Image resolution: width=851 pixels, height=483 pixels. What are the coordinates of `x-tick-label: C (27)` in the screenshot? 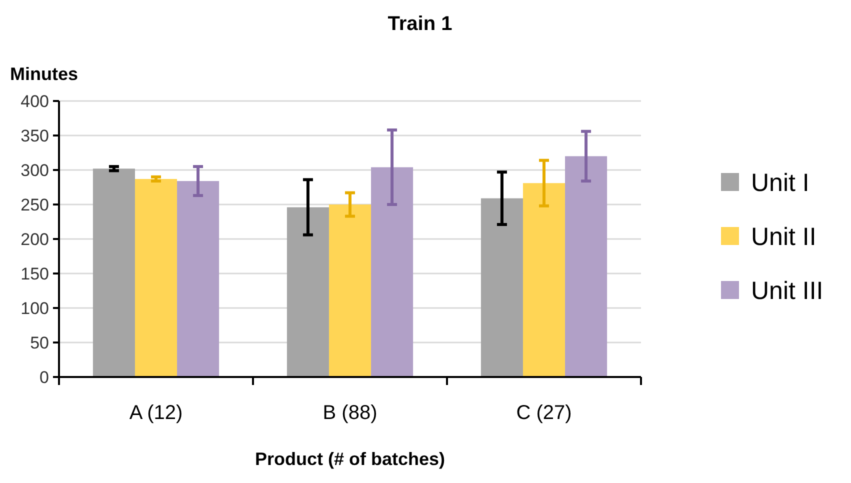 It's located at (544, 413).